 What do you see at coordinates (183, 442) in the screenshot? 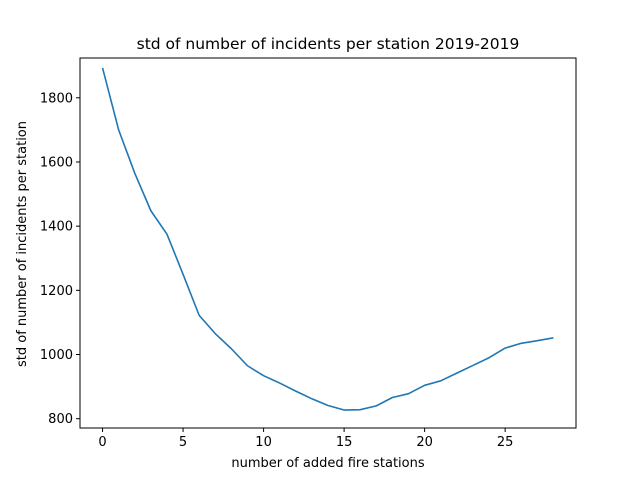
I see `x-tick-label: 5` at bounding box center [183, 442].